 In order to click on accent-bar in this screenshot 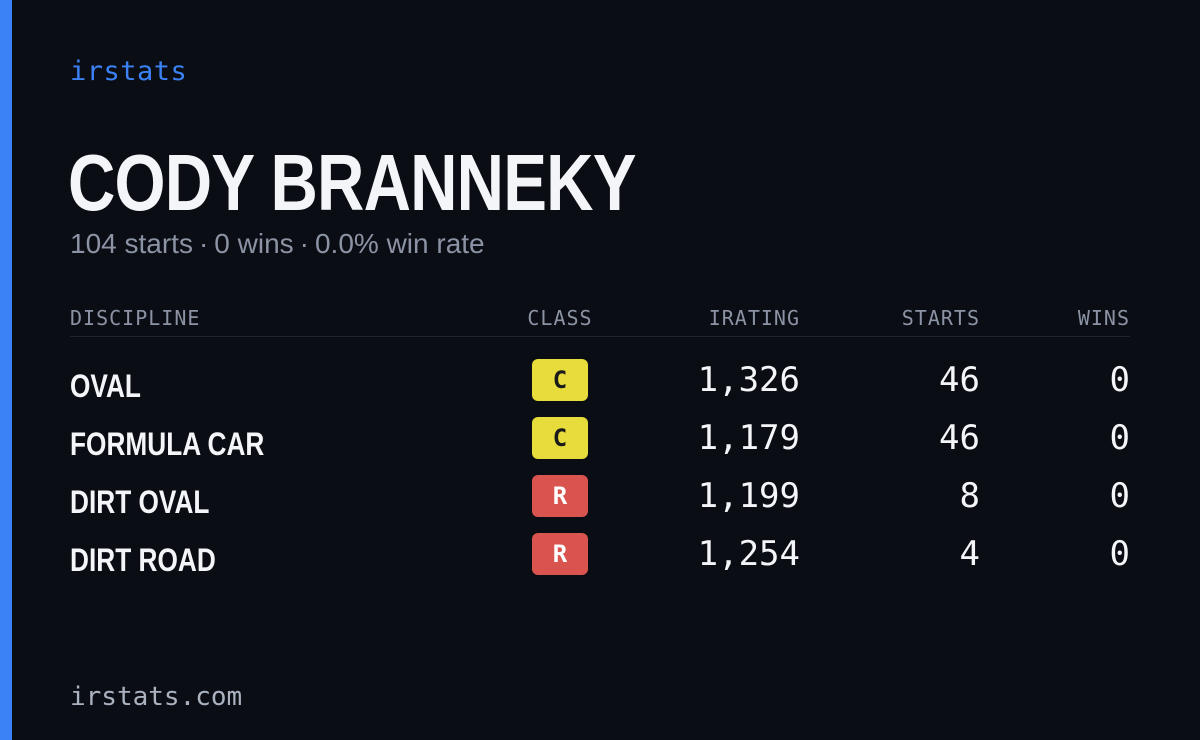, I will do `click(6, 370)`.